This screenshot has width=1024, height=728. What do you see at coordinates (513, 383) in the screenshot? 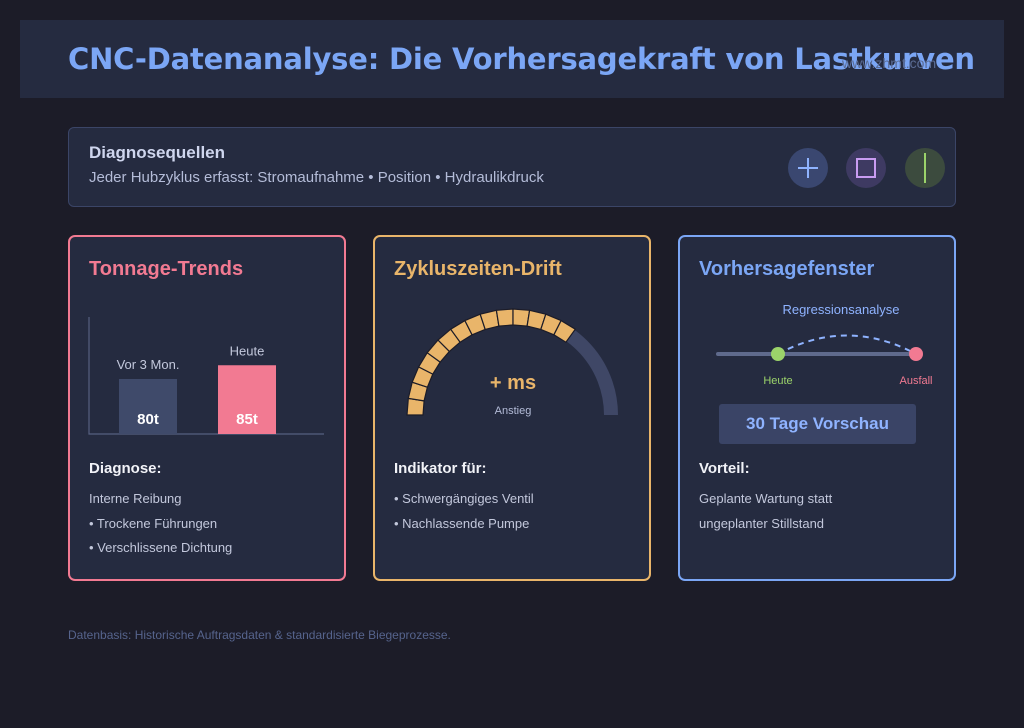
I see `gauge-value: + ms` at bounding box center [513, 383].